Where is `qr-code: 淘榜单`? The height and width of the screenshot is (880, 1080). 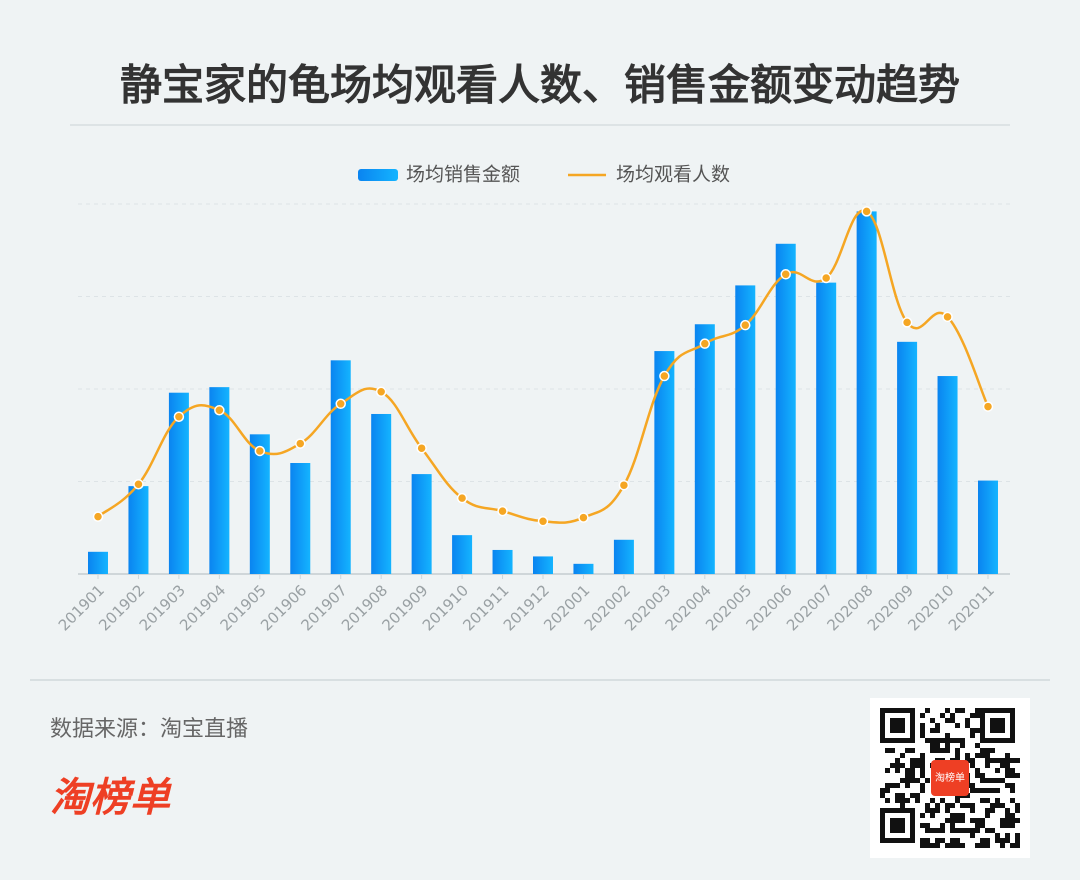 qr-code: 淘榜单 is located at coordinates (950, 778).